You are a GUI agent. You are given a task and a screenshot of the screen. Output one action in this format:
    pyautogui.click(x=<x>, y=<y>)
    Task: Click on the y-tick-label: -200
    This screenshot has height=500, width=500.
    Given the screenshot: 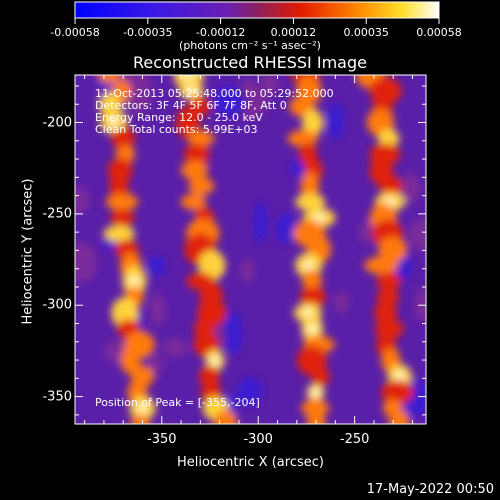 What is the action you would take?
    pyautogui.click(x=57, y=122)
    